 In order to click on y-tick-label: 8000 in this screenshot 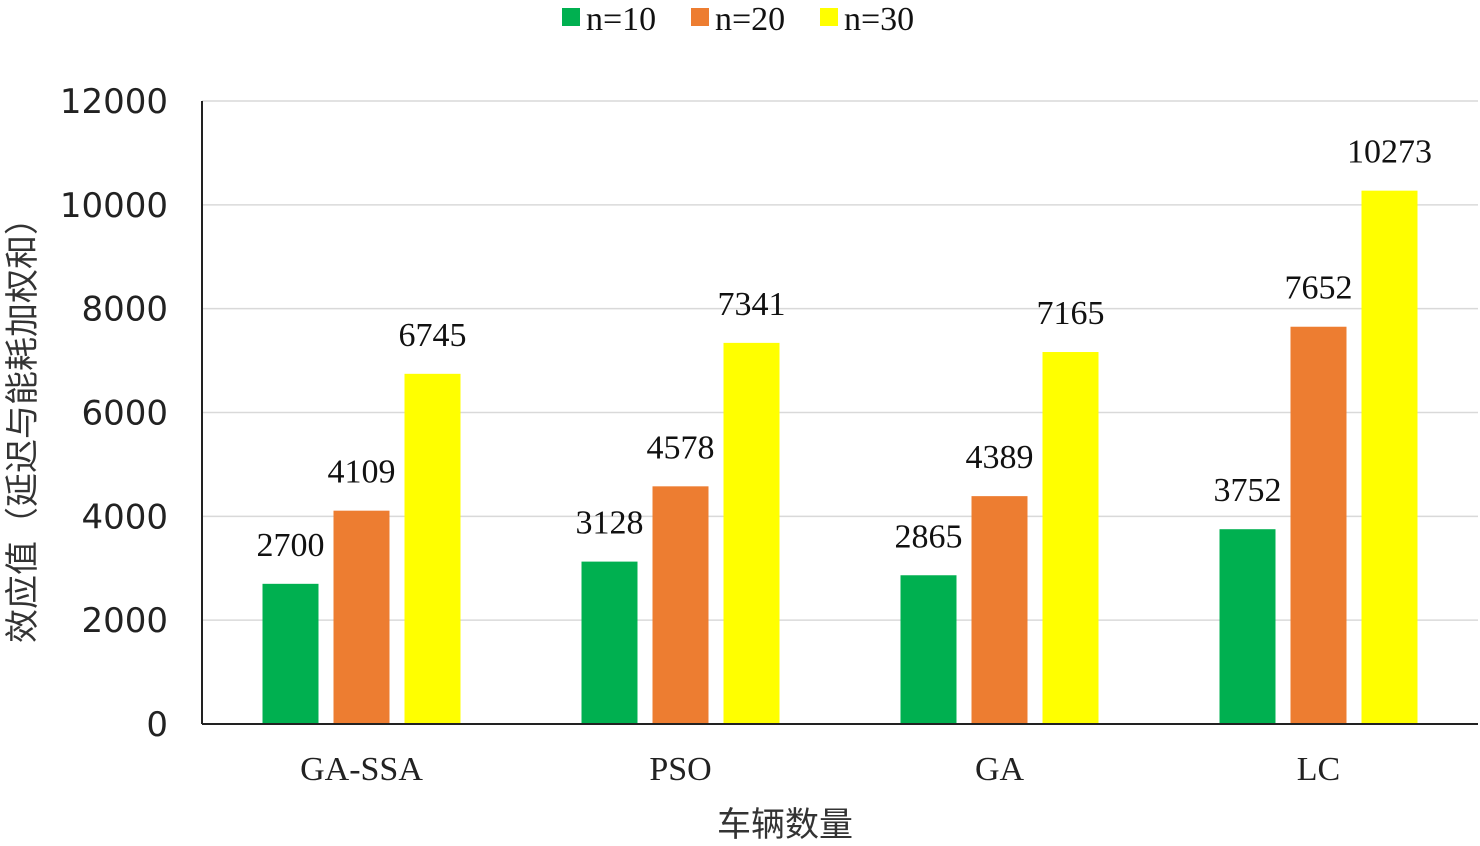, I will do `click(124, 310)`.